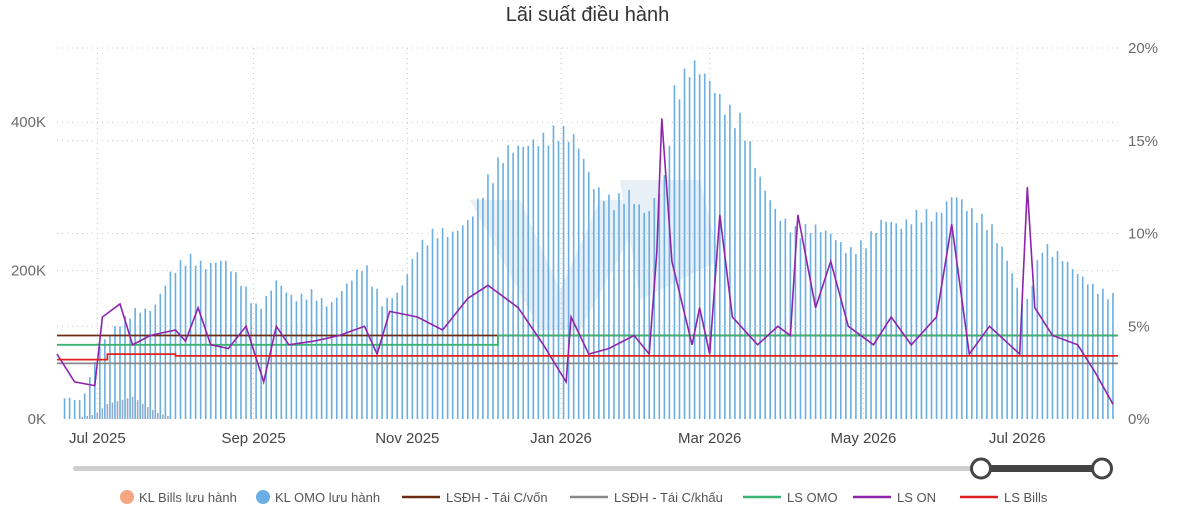 The width and height of the screenshot is (1200, 529). I want to click on legend-item: LS ON, so click(894, 497).